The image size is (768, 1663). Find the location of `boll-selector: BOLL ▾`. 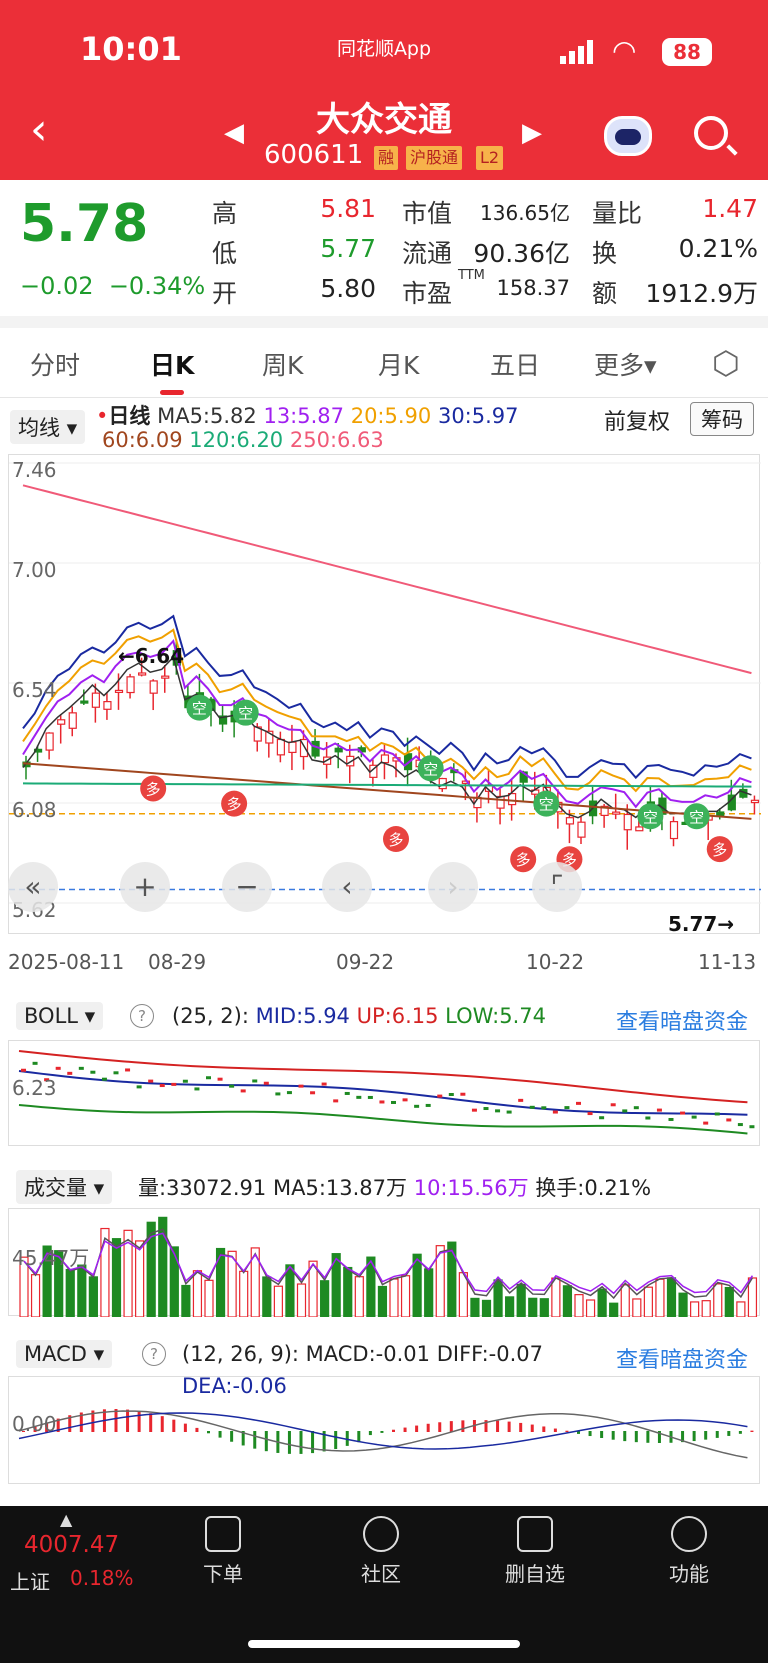

boll-selector: BOLL ▾ is located at coordinates (60, 1016).